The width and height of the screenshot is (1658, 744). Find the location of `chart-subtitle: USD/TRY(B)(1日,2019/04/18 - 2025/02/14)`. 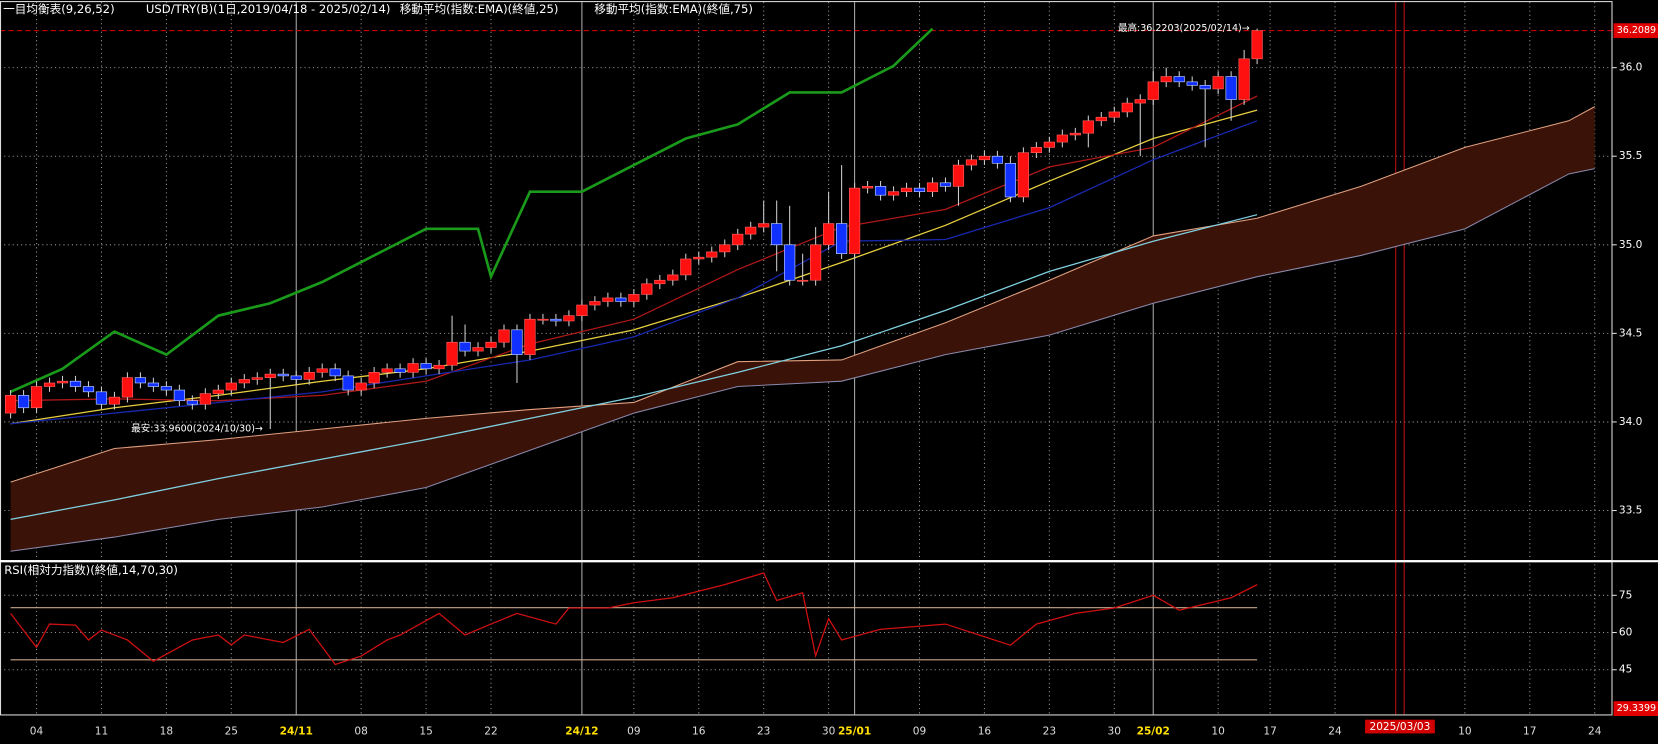

chart-subtitle: USD/TRY(B)(1日,2019/04/18 - 2025/02/14) is located at coordinates (268, 9).